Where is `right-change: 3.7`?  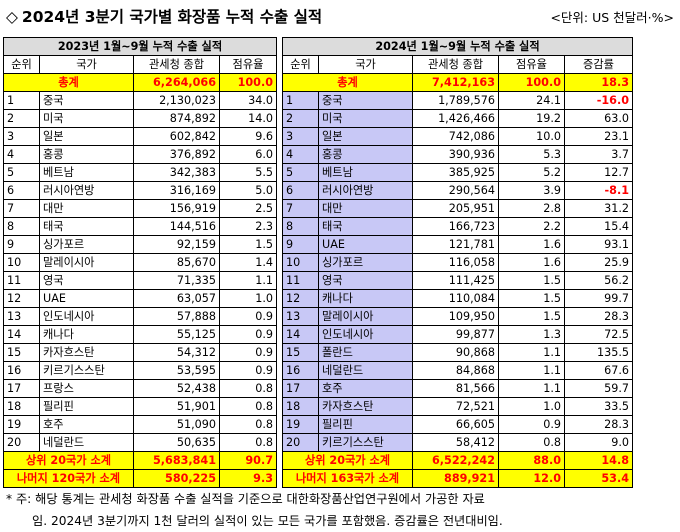
right-change: 3.7 is located at coordinates (598, 154).